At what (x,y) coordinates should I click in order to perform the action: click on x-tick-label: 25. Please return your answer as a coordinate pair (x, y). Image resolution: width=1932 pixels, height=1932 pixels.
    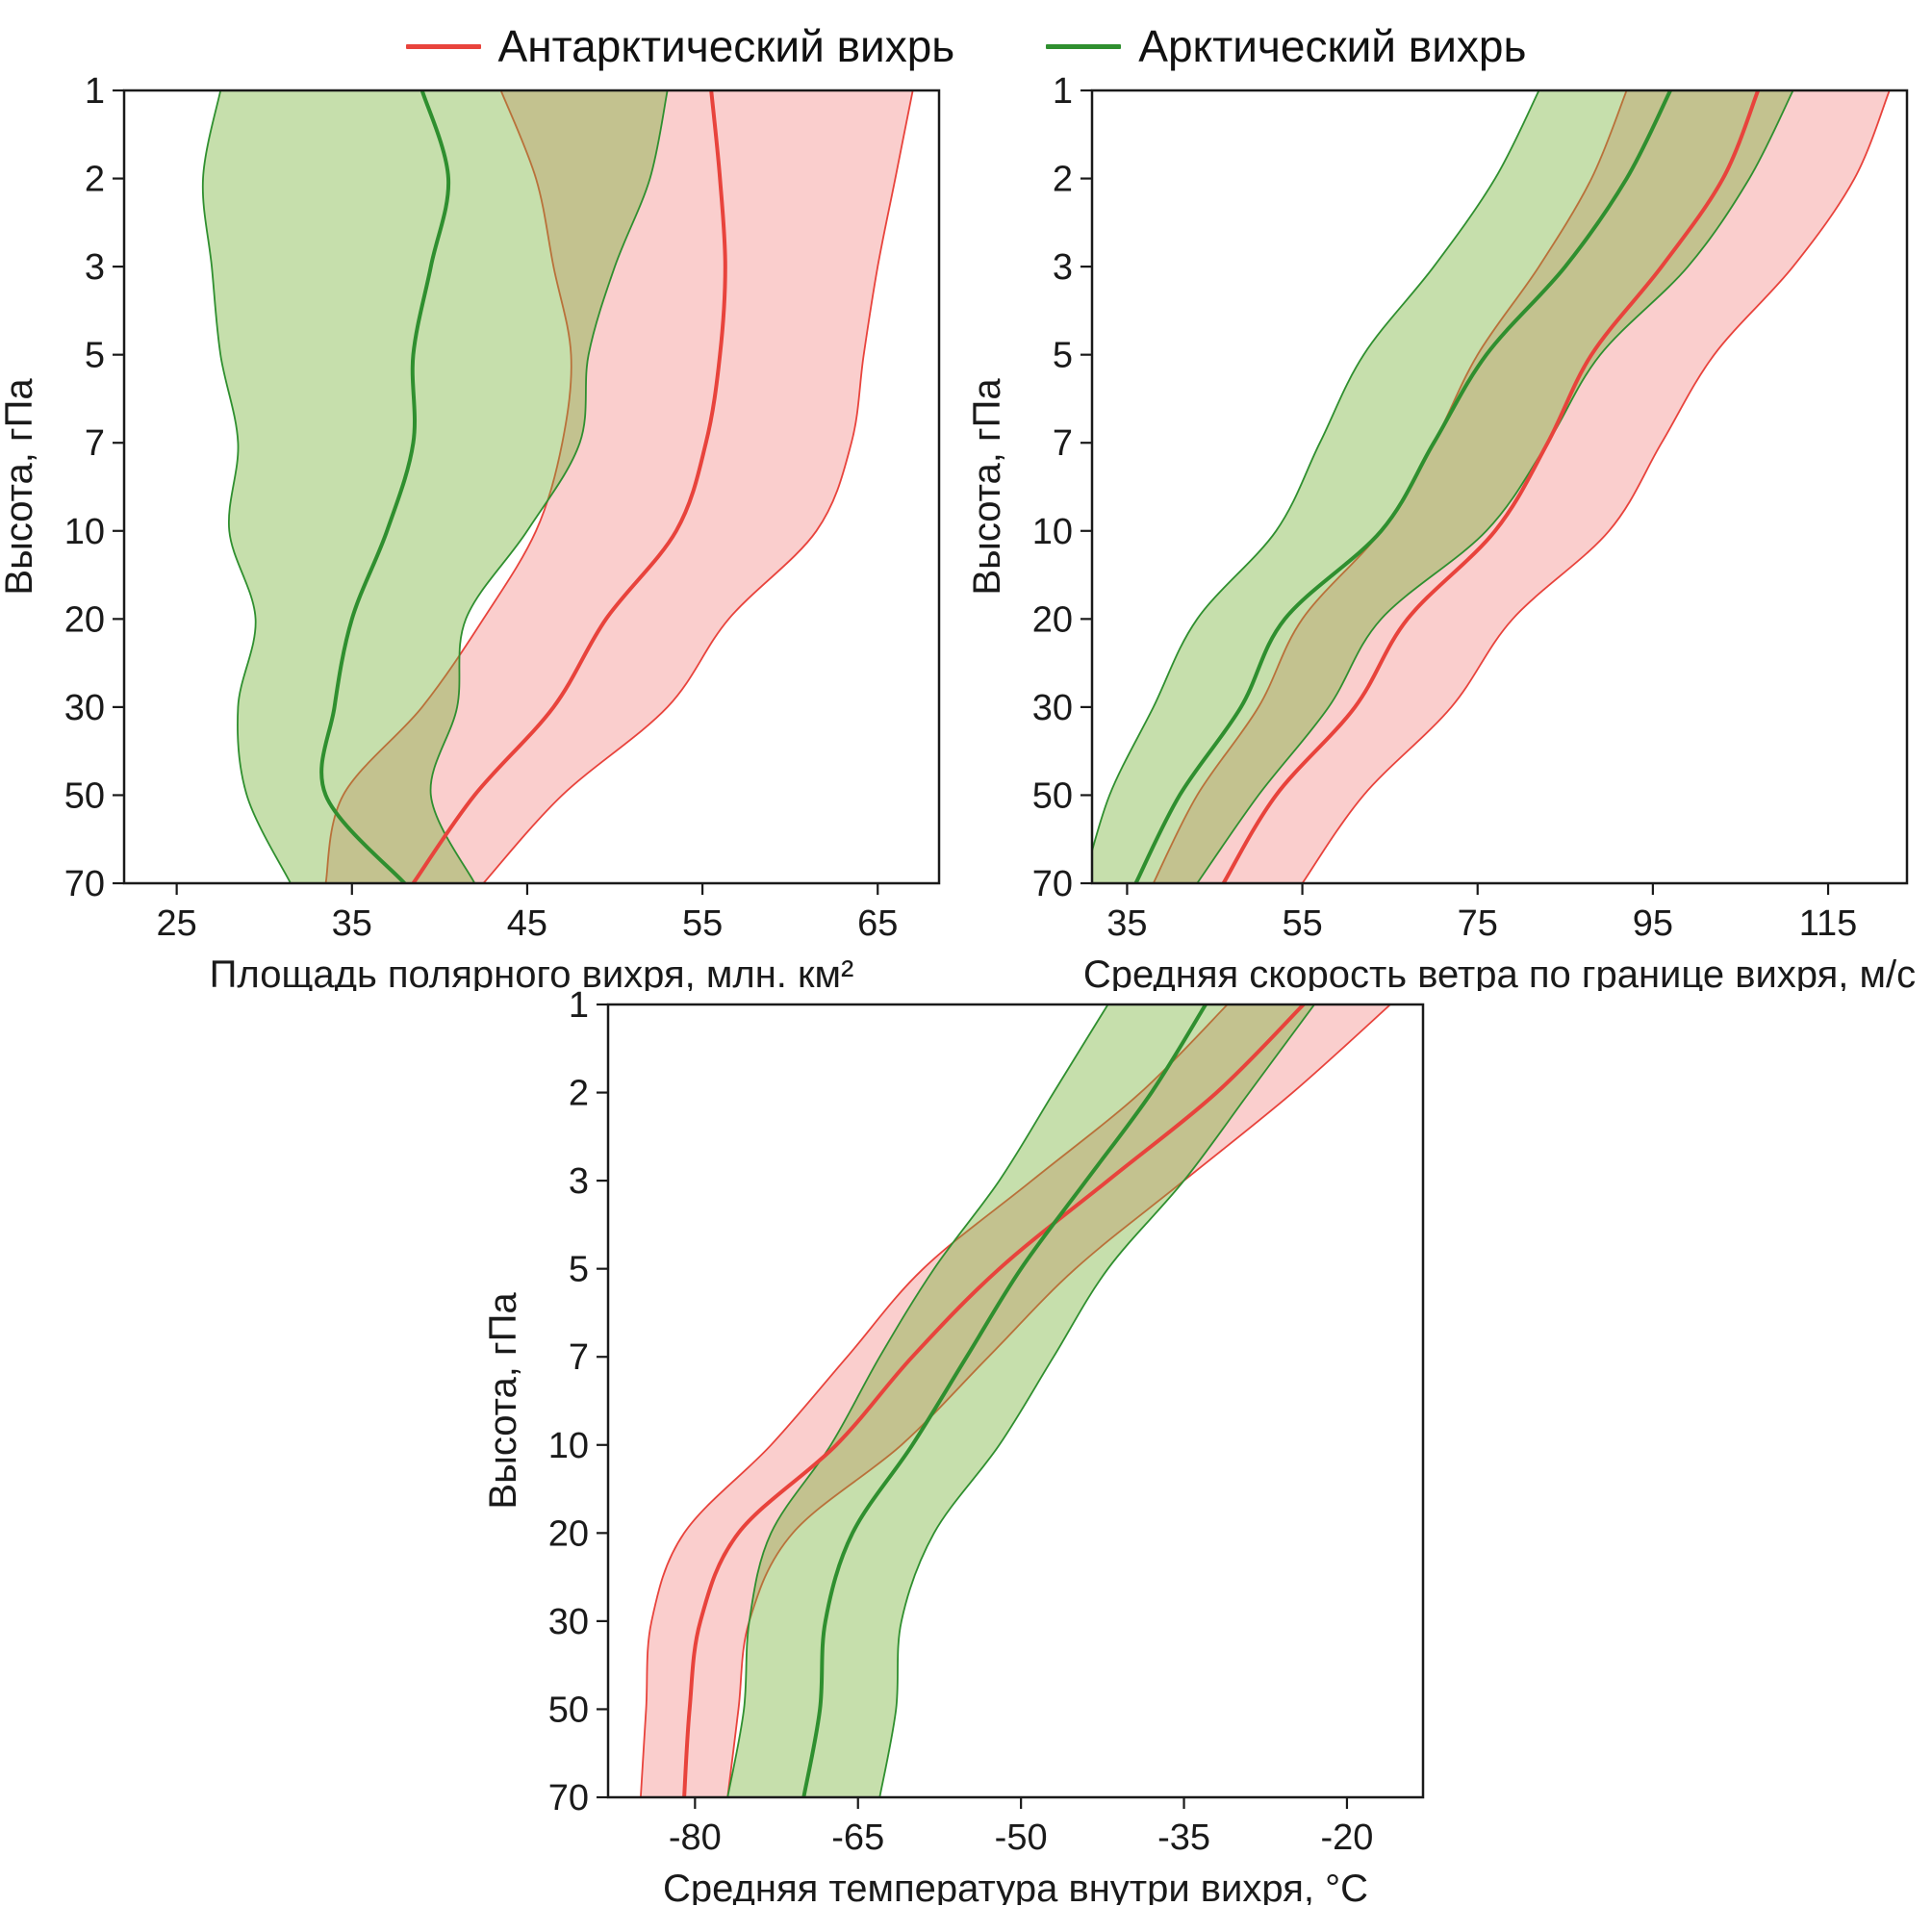
    Looking at the image, I should click on (177, 923).